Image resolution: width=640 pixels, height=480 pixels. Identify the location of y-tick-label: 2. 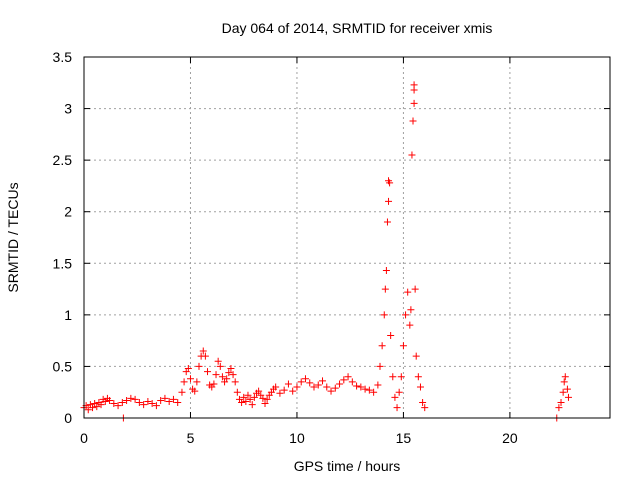
(68, 212).